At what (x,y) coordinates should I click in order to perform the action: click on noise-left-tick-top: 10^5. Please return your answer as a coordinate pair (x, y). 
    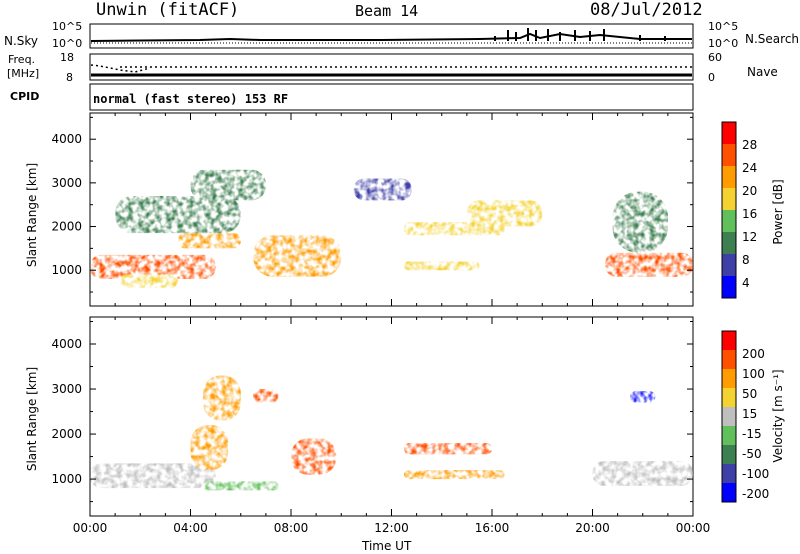
    Looking at the image, I should click on (67, 26).